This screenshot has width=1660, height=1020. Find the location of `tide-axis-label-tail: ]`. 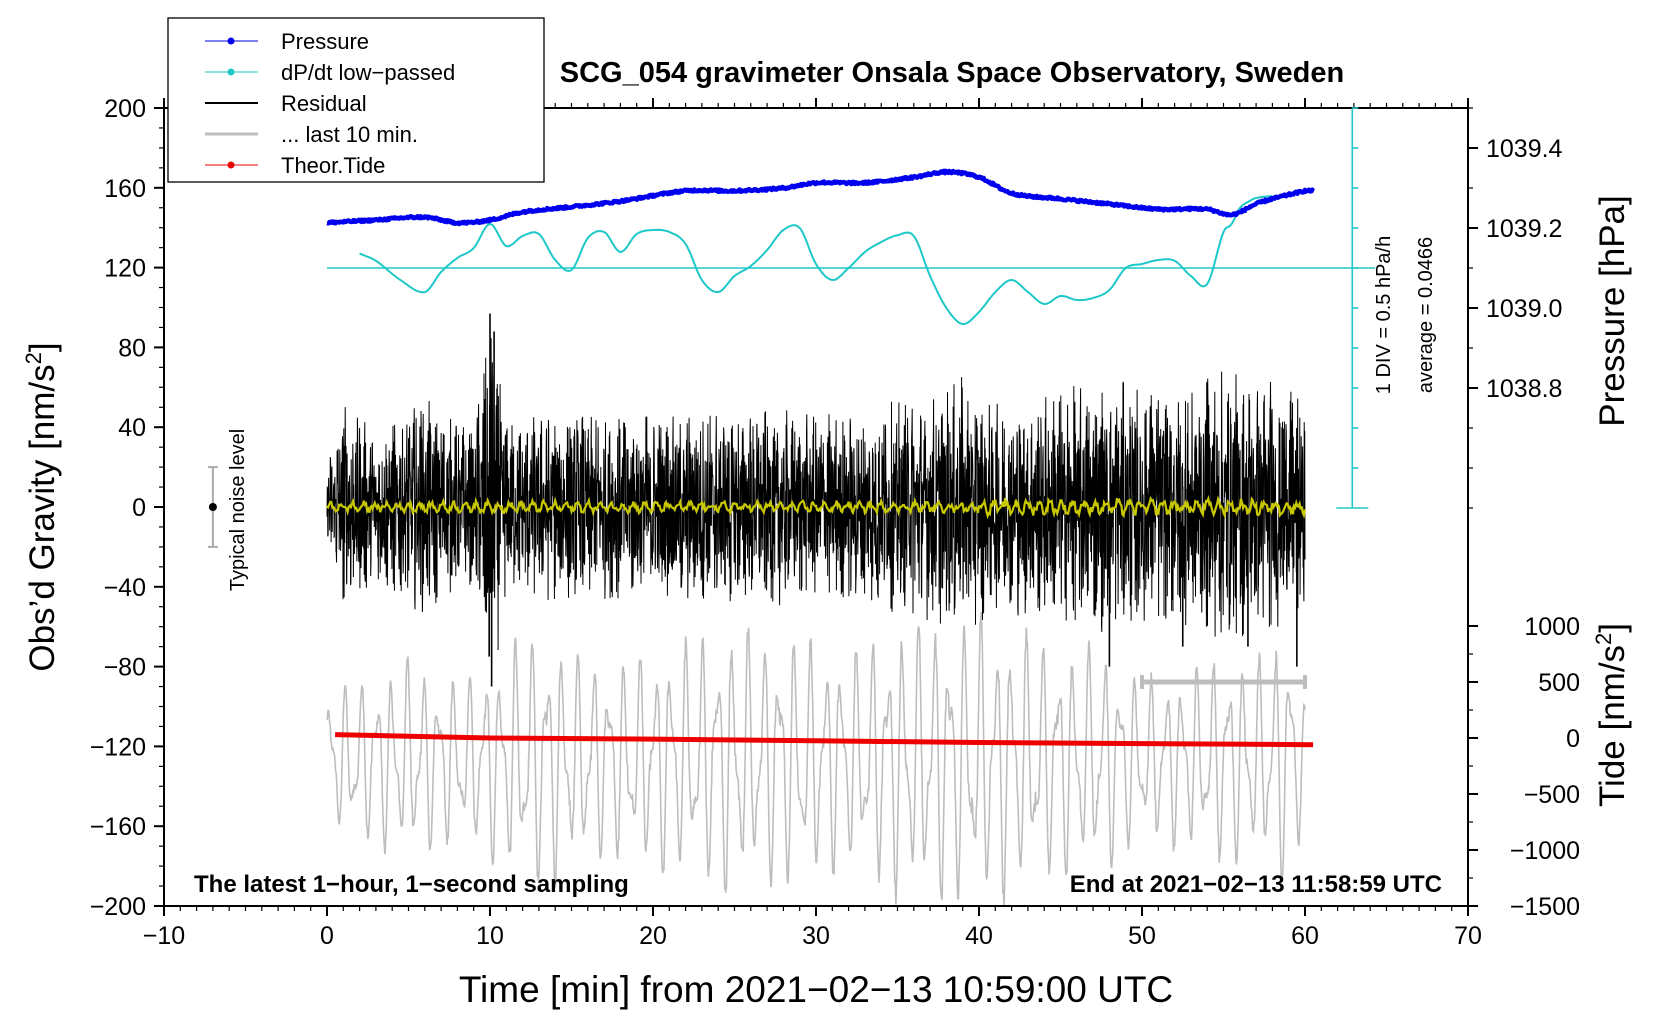

tide-axis-label-tail: ] is located at coordinates (1612, 628).